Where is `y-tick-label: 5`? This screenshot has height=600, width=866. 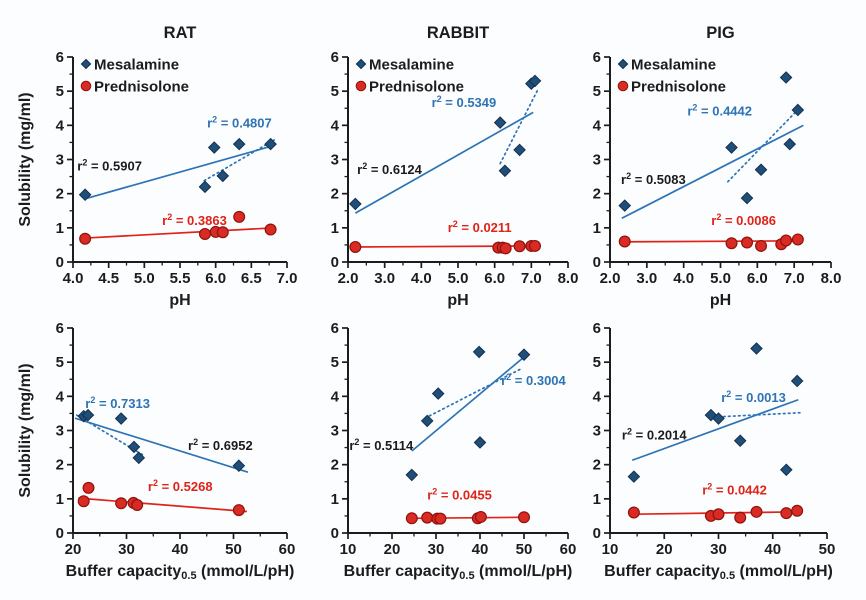
y-tick-label: 5 is located at coordinates (60, 91).